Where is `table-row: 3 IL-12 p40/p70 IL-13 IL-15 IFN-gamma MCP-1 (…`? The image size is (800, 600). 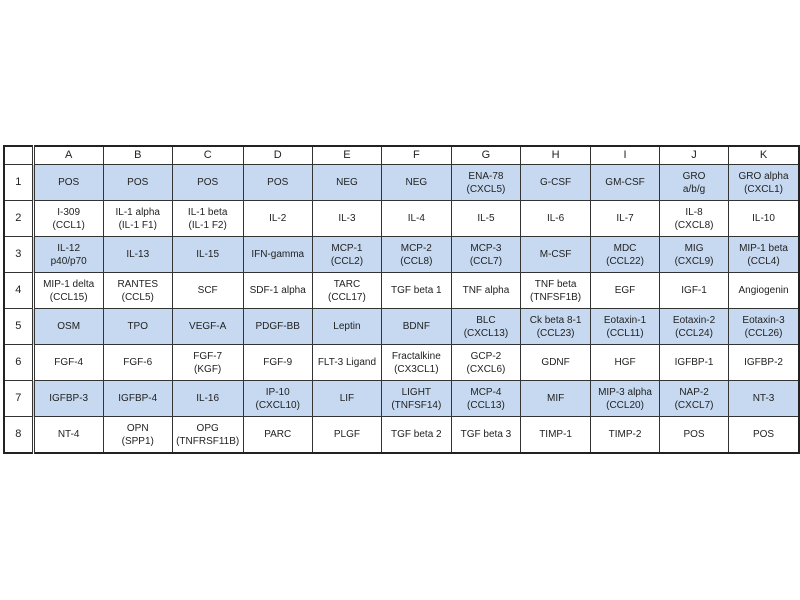 table-row: 3 IL-12 p40/p70 IL-13 IL-15 IFN-gamma MCP-1 (… is located at coordinates (401, 254).